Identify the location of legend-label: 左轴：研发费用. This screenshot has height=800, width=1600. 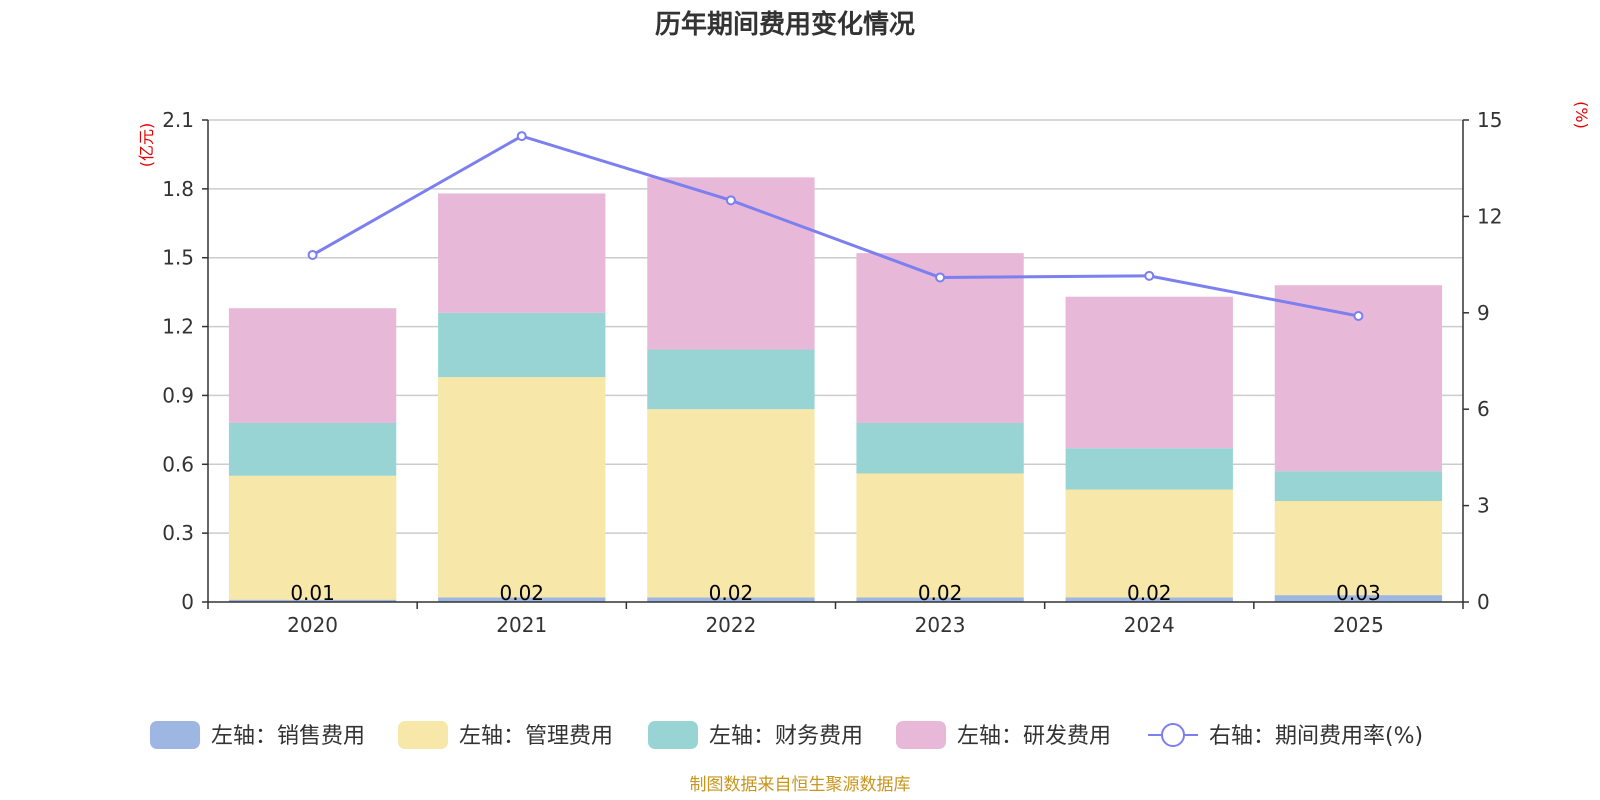
(1034, 736).